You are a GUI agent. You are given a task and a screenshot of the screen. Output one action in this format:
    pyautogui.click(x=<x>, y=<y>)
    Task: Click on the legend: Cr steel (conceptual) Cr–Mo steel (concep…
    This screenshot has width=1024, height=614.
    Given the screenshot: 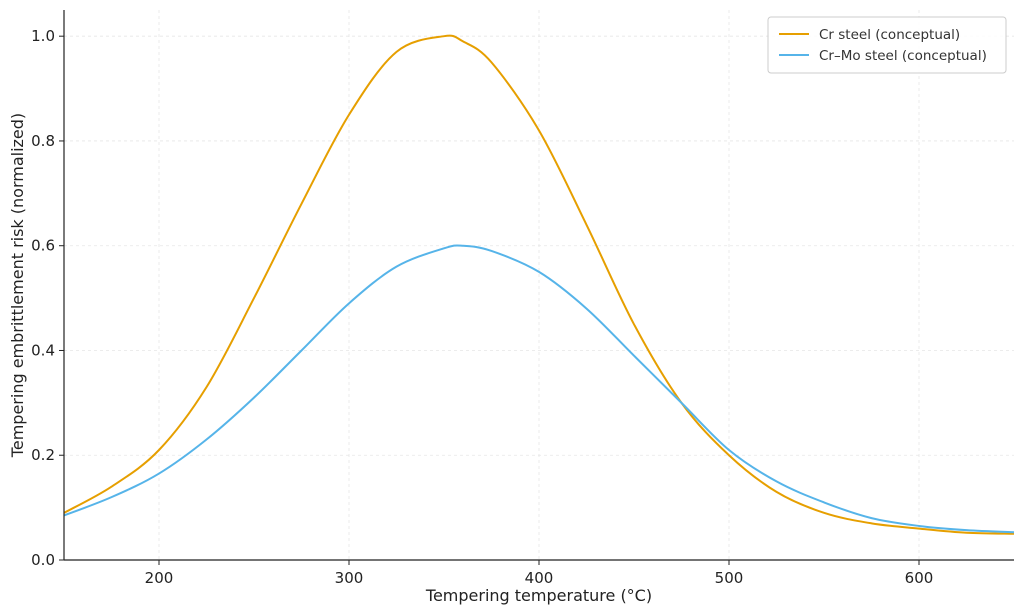 What is the action you would take?
    pyautogui.click(x=887, y=45)
    